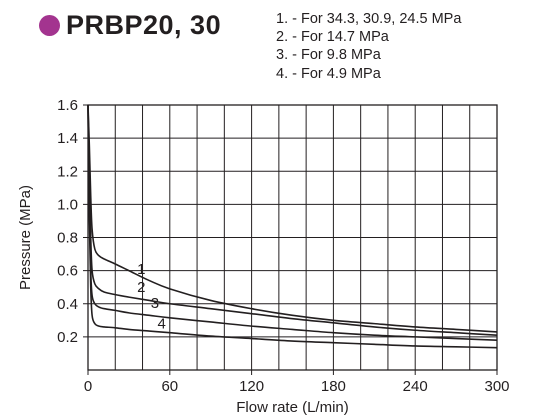 Image resolution: width=537 pixels, height=418 pixels. I want to click on y-axis-title: Pressure (MPa), so click(25, 237).